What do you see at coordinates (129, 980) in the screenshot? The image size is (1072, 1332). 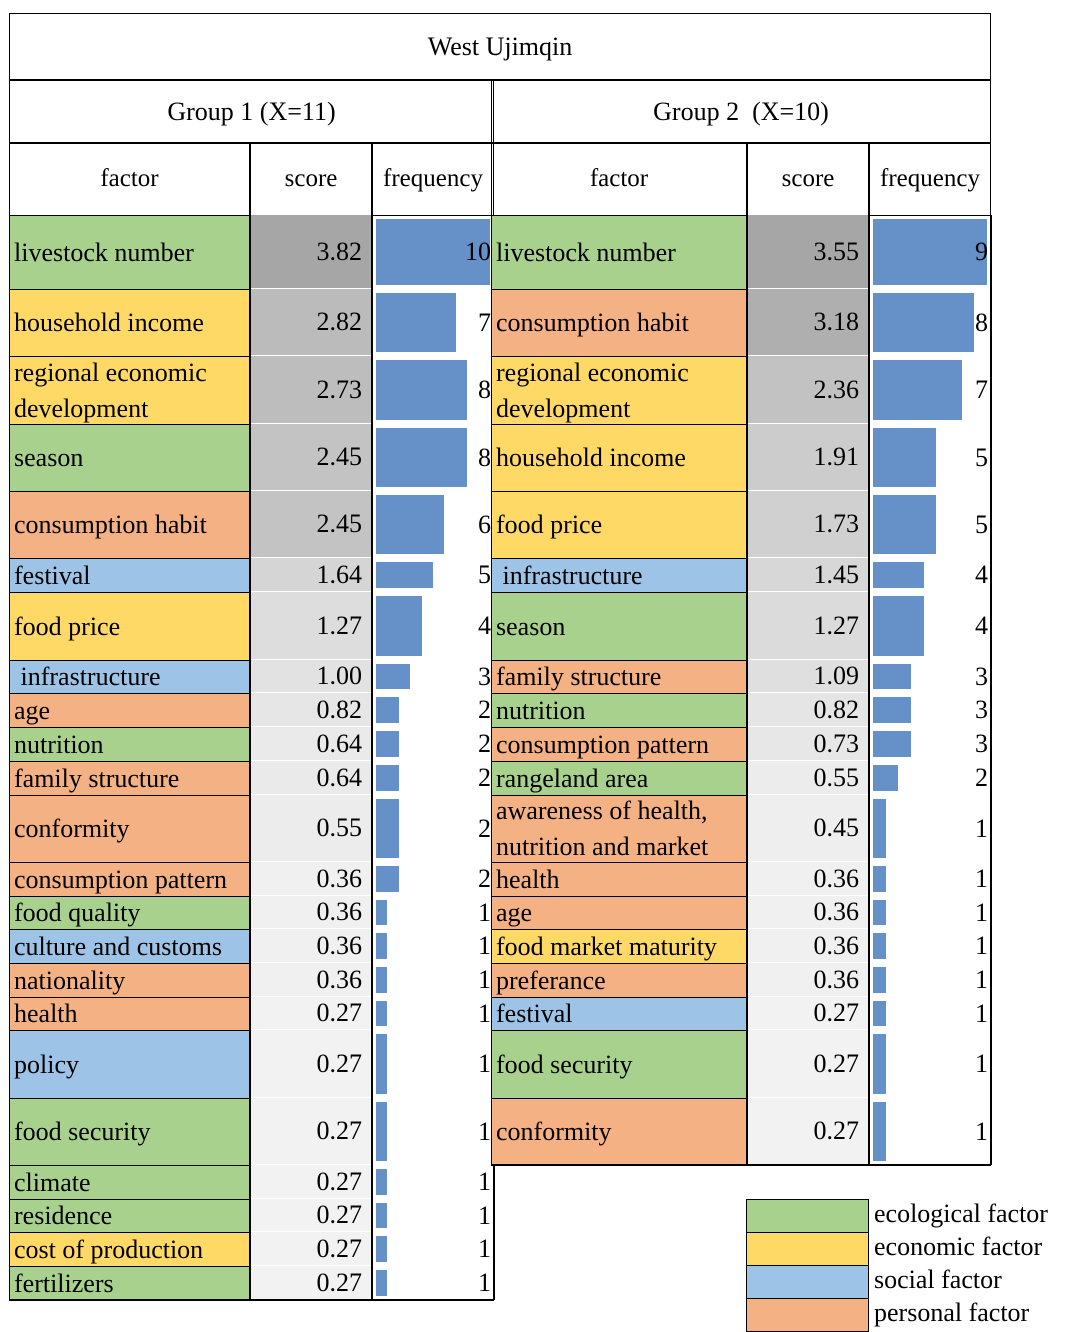 I see `factor-cell: nationality` at bounding box center [129, 980].